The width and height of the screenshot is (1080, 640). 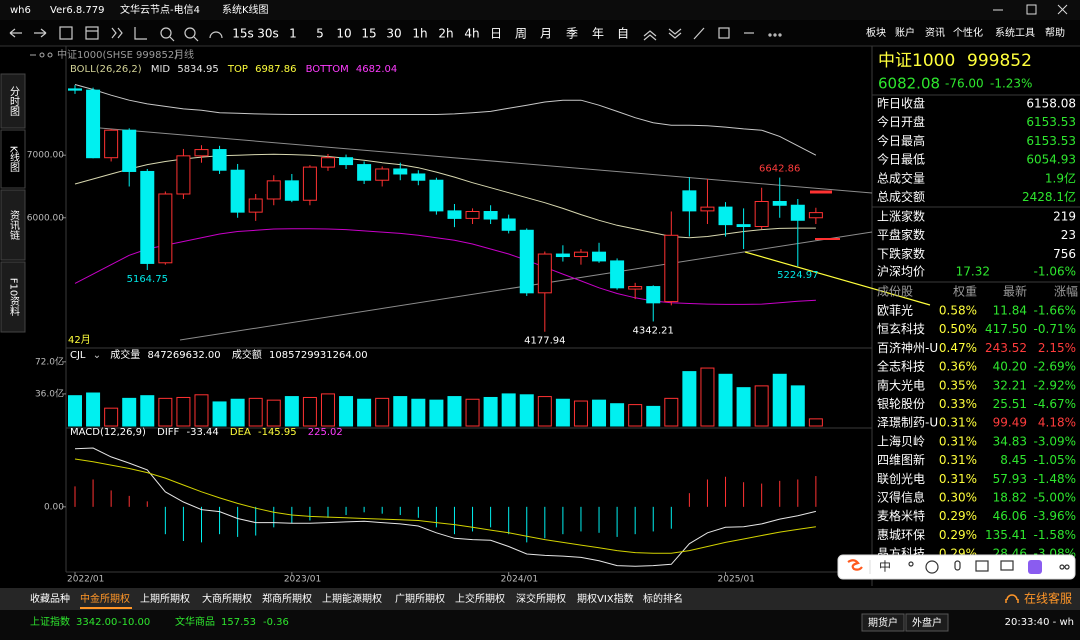 What do you see at coordinates (901, 159) in the screenshot?
I see `stat-label: 今日最低` at bounding box center [901, 159].